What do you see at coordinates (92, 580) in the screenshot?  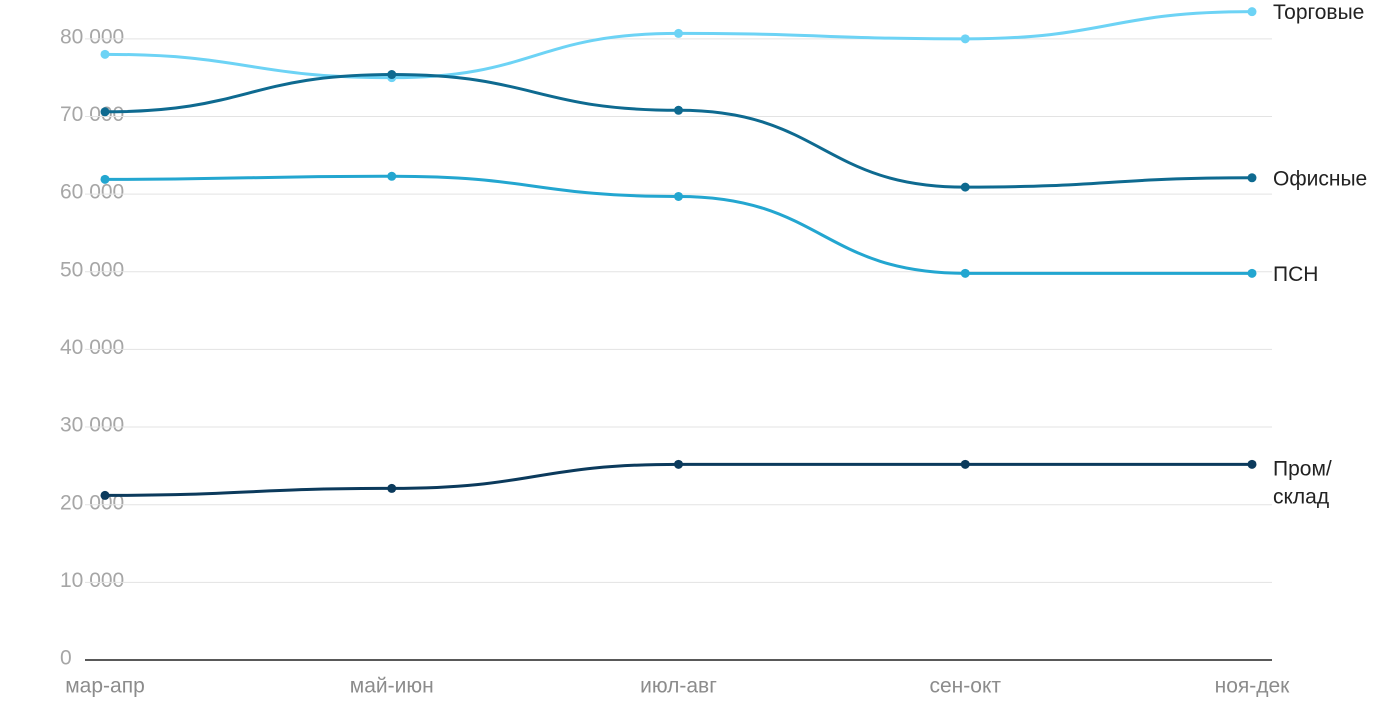 I see `y-tick-label: 10 000` at bounding box center [92, 580].